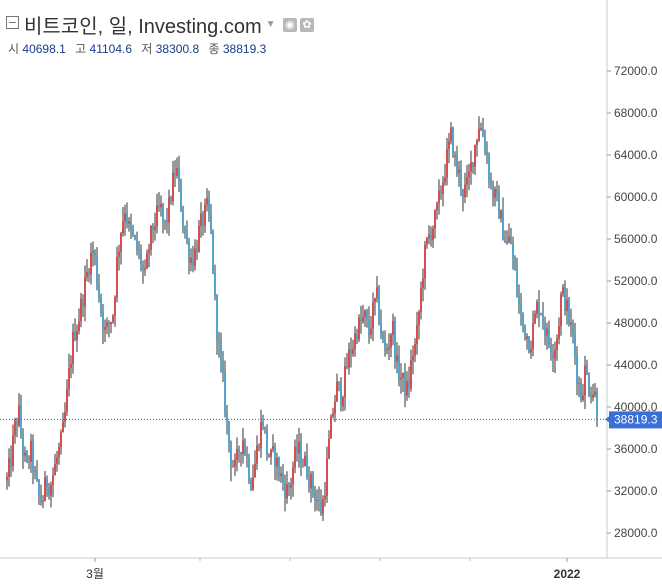  Describe the element at coordinates (147, 49) in the screenshot. I see `low-label: 저` at that location.